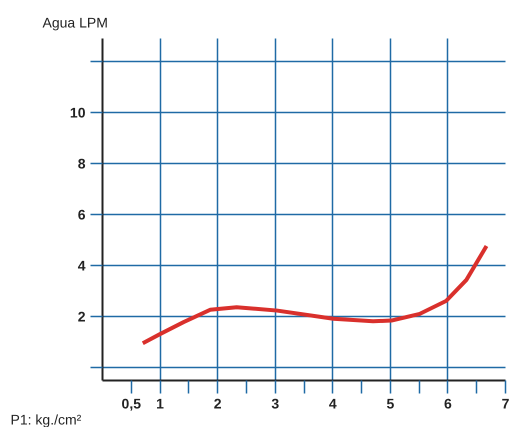 This screenshot has width=512, height=427. Describe the element at coordinates (390, 404) in the screenshot. I see `x-tick-label: 5` at that location.